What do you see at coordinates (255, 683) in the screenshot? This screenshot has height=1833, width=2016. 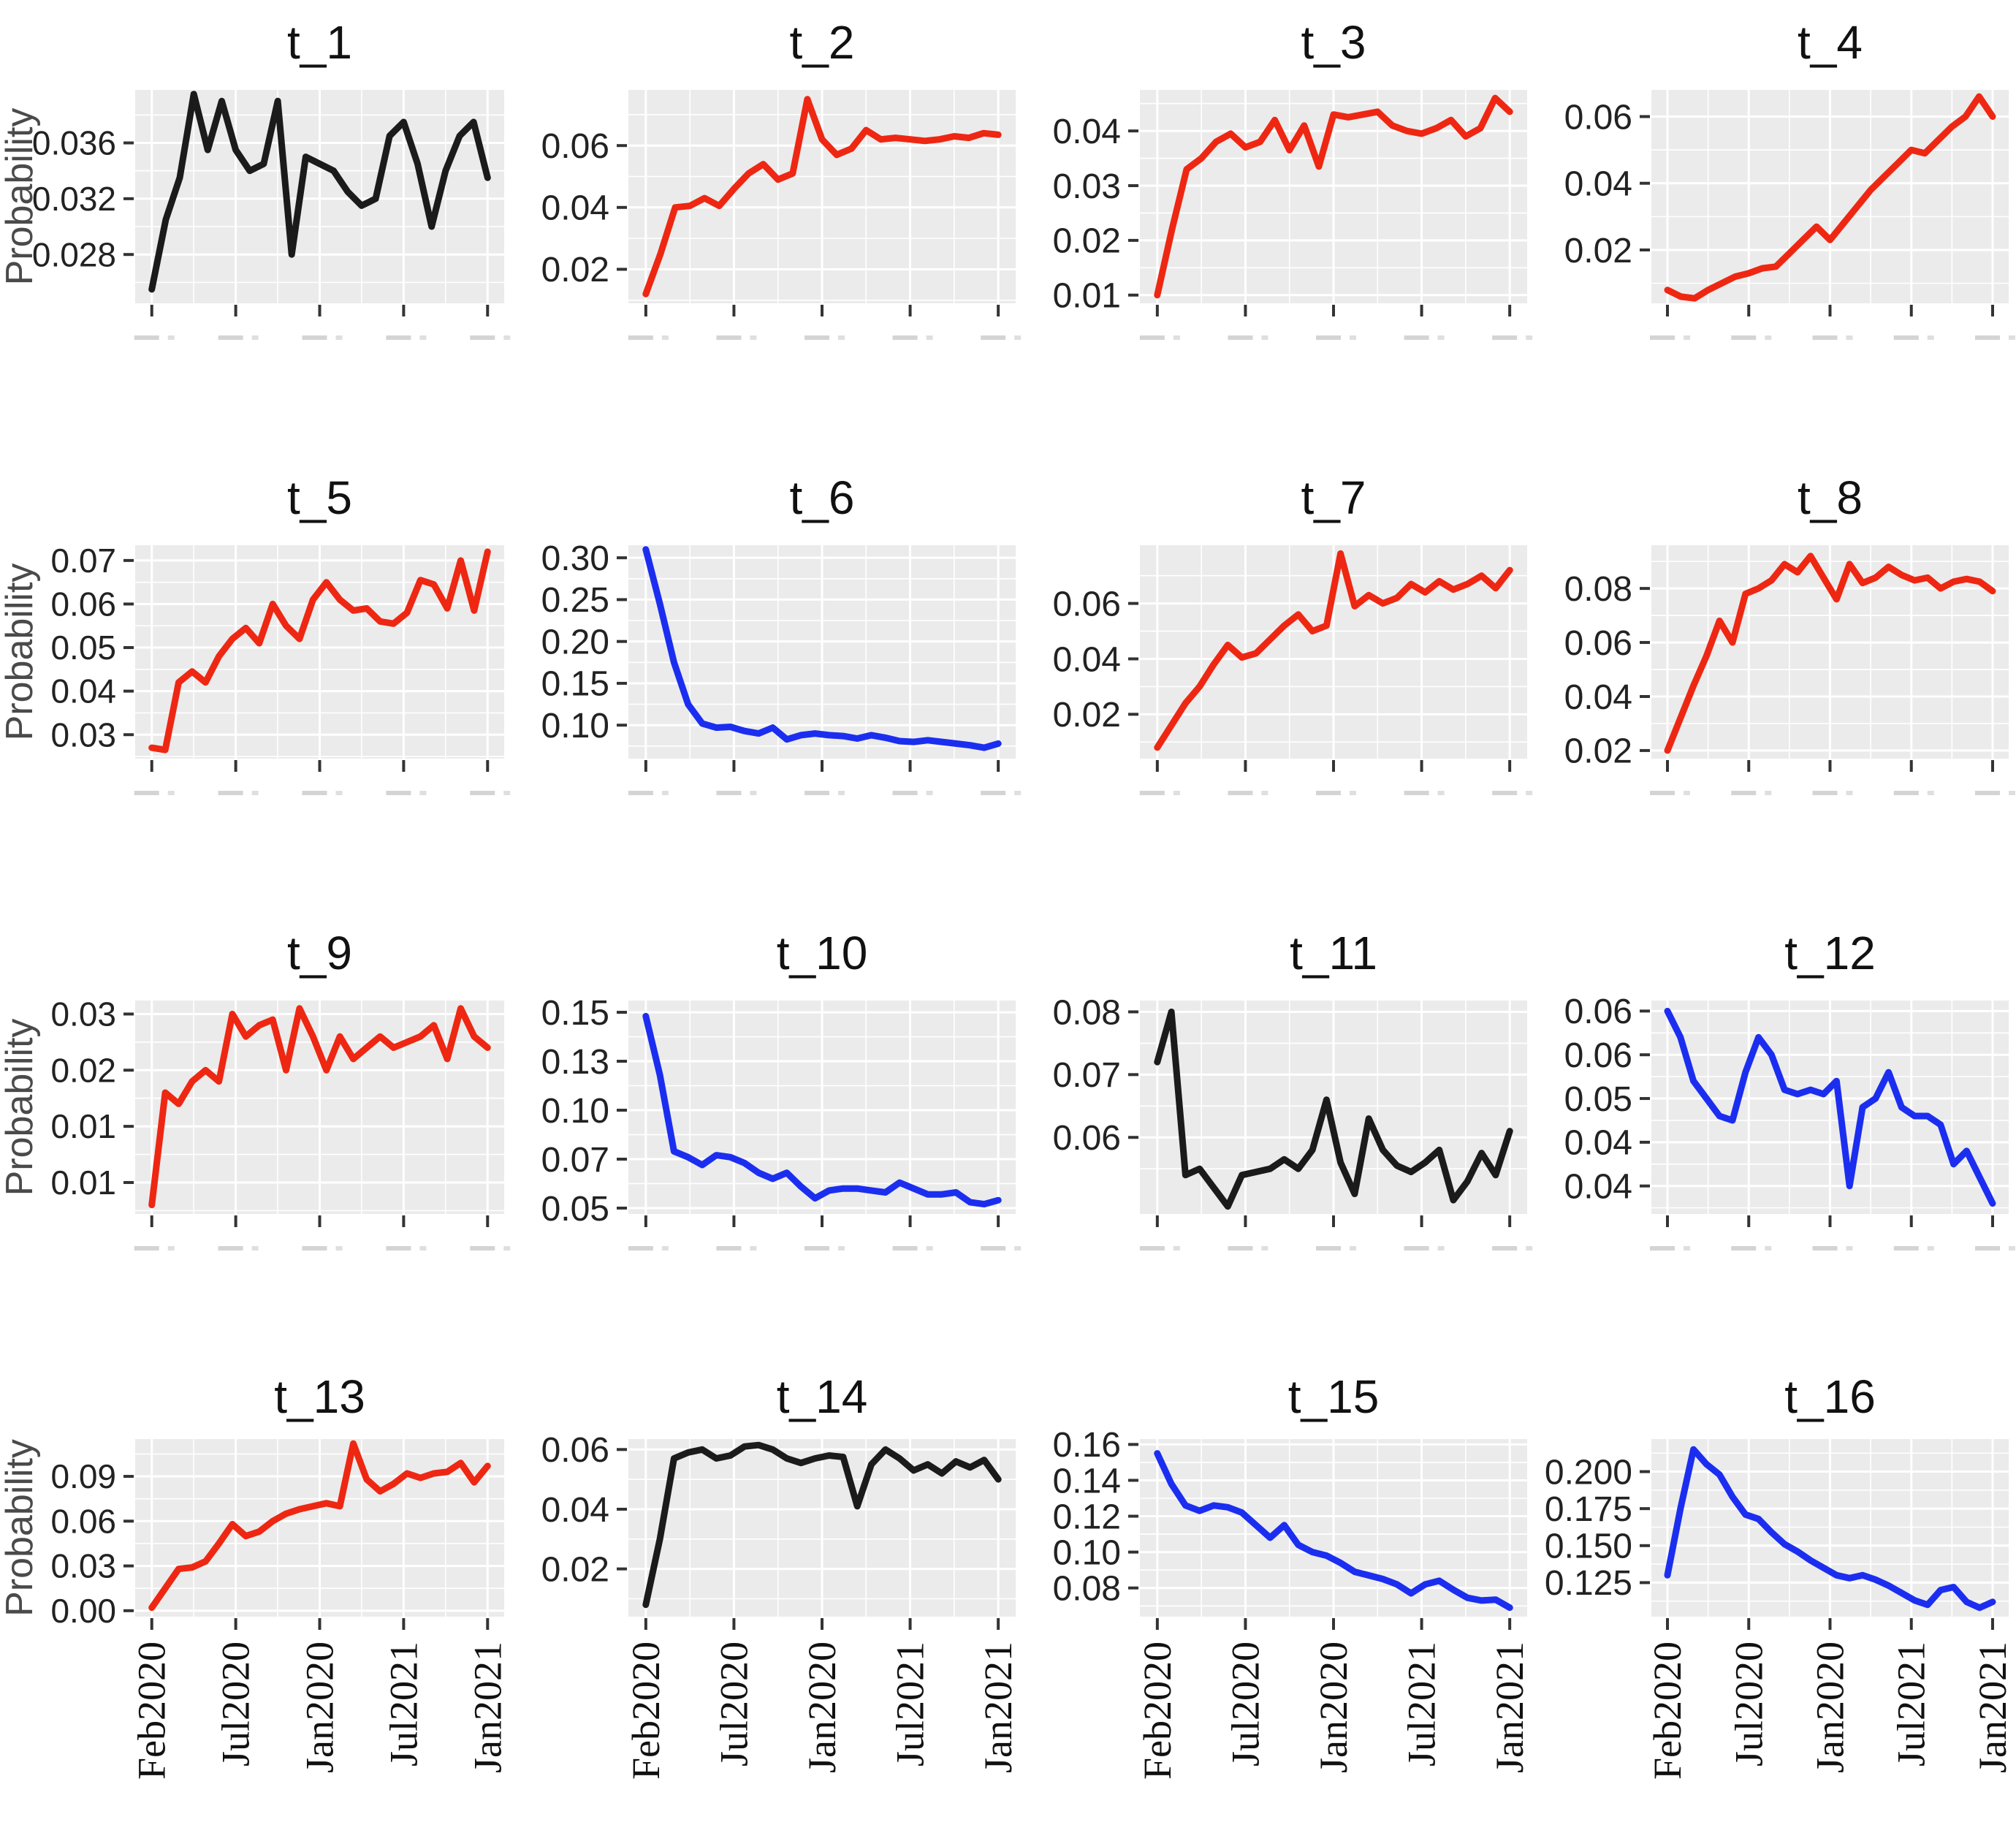 I see `facet-t_5: t_5 0.03 0.04 0.05 0.06 0.07 Probability` at bounding box center [255, 683].